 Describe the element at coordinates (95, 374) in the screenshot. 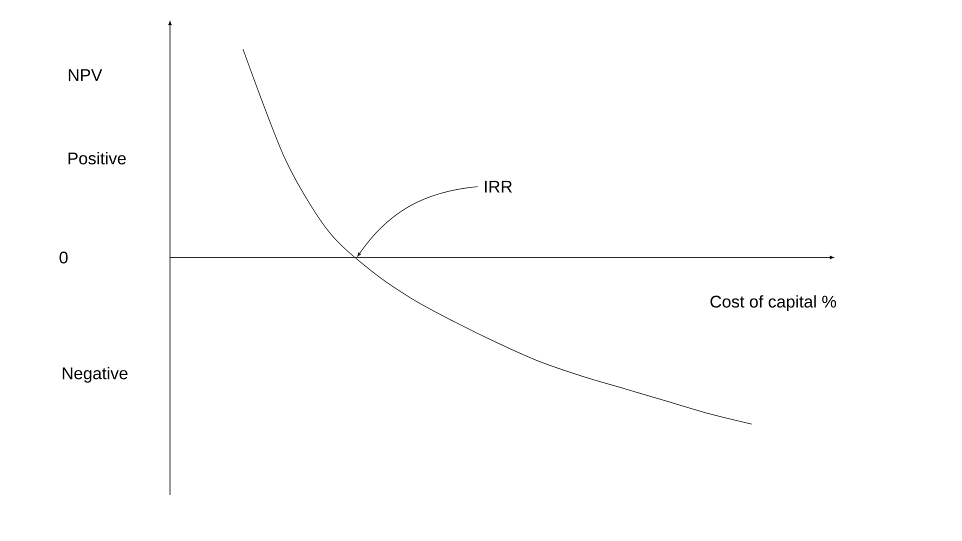

I see `text: Negative` at that location.